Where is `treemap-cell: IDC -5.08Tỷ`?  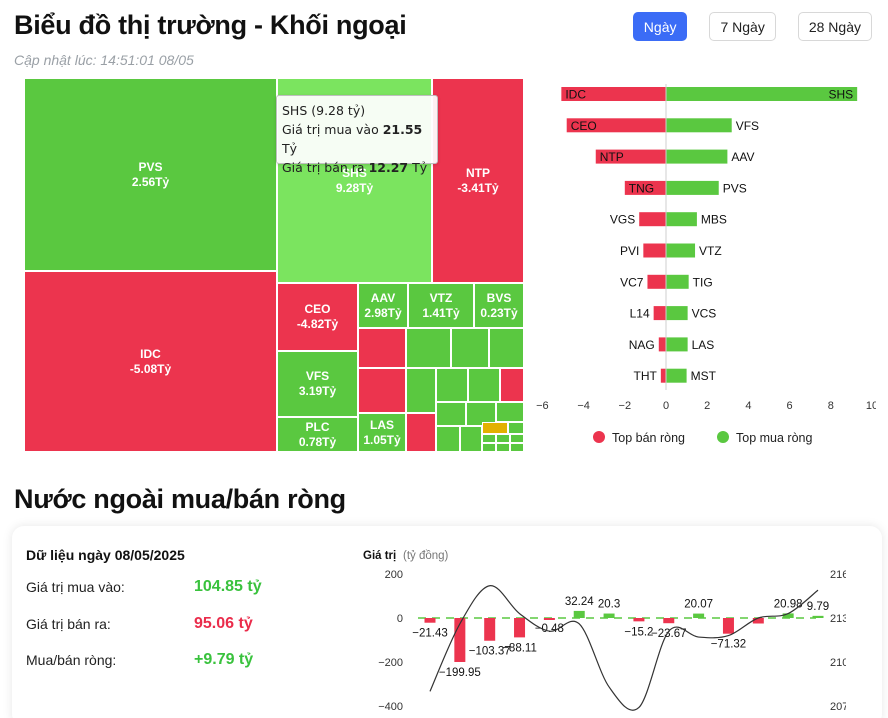
treemap-cell: IDC -5.08Tỷ is located at coordinates (150, 361).